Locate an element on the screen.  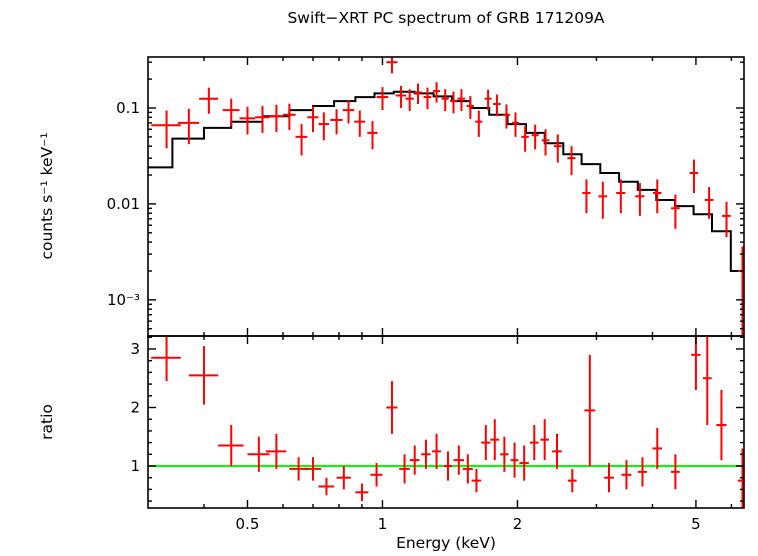
x-tick-label: 2 is located at coordinates (518, 524).